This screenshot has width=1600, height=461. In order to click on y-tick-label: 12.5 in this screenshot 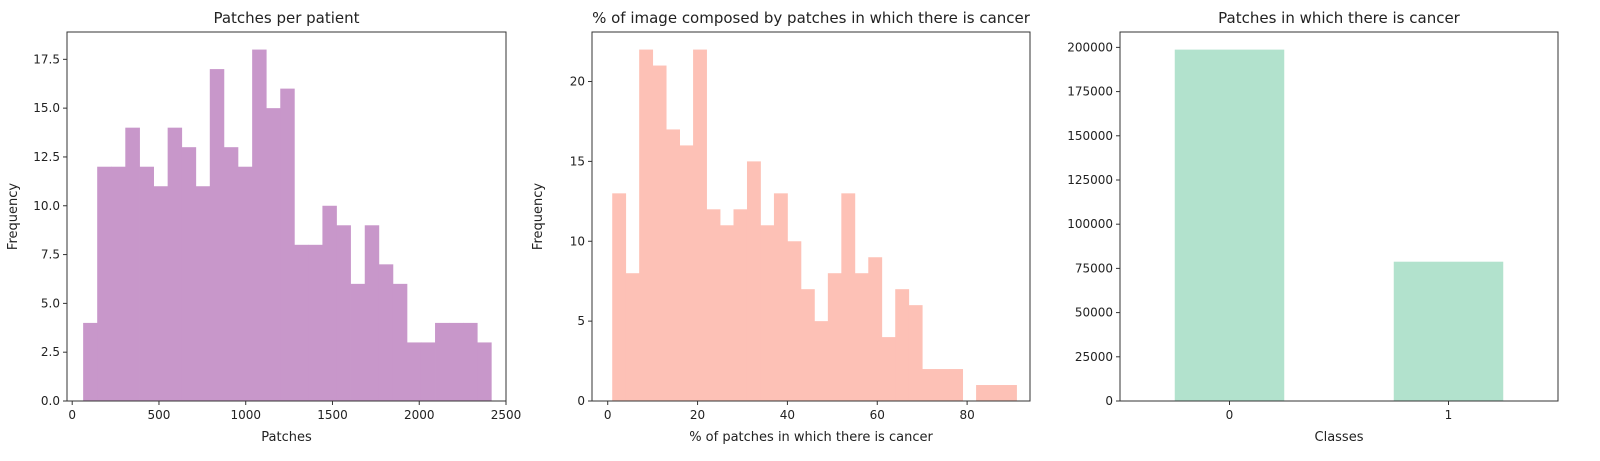, I will do `click(46, 157)`.